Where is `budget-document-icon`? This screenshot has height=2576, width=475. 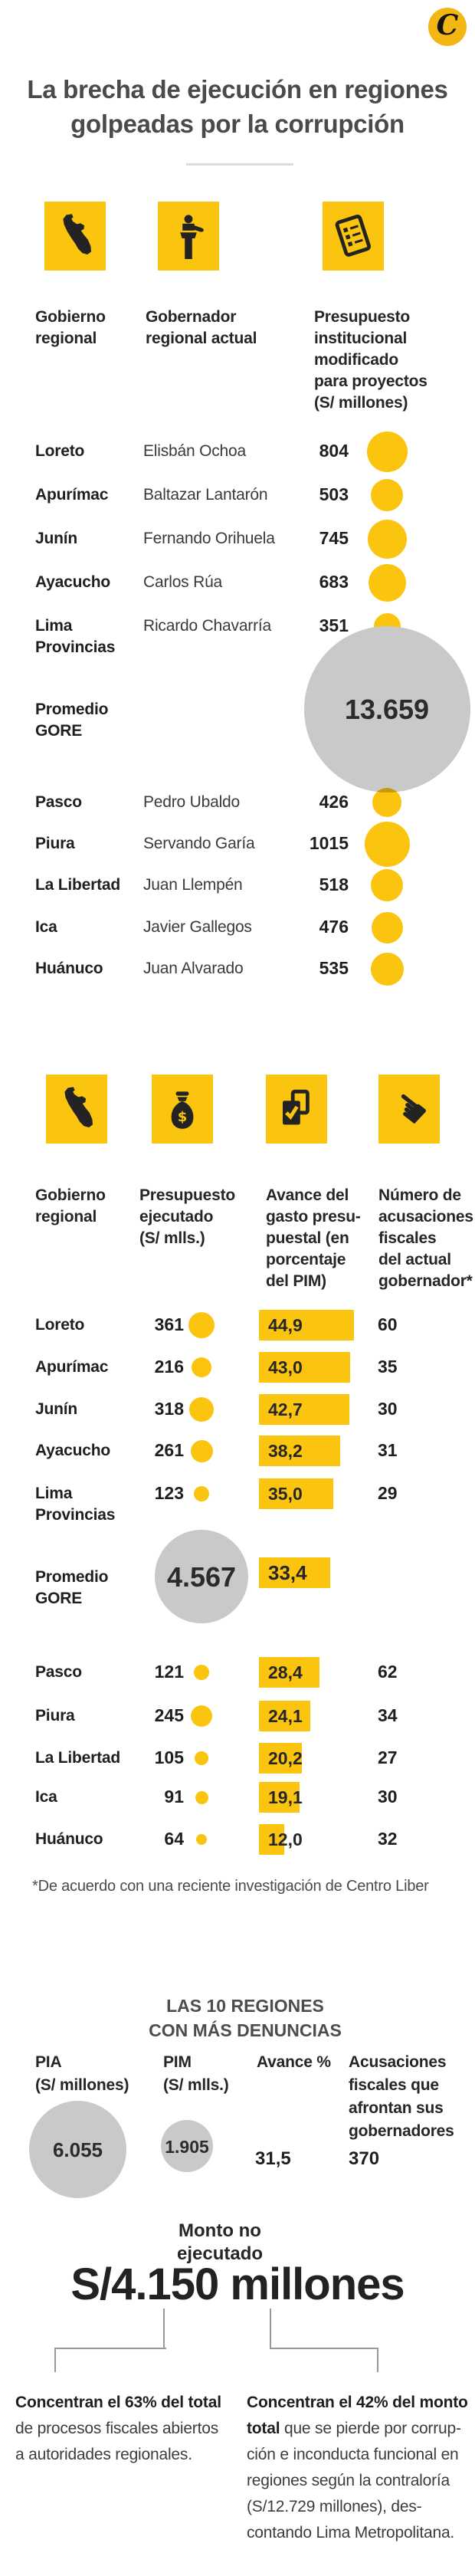
budget-document-icon is located at coordinates (353, 236).